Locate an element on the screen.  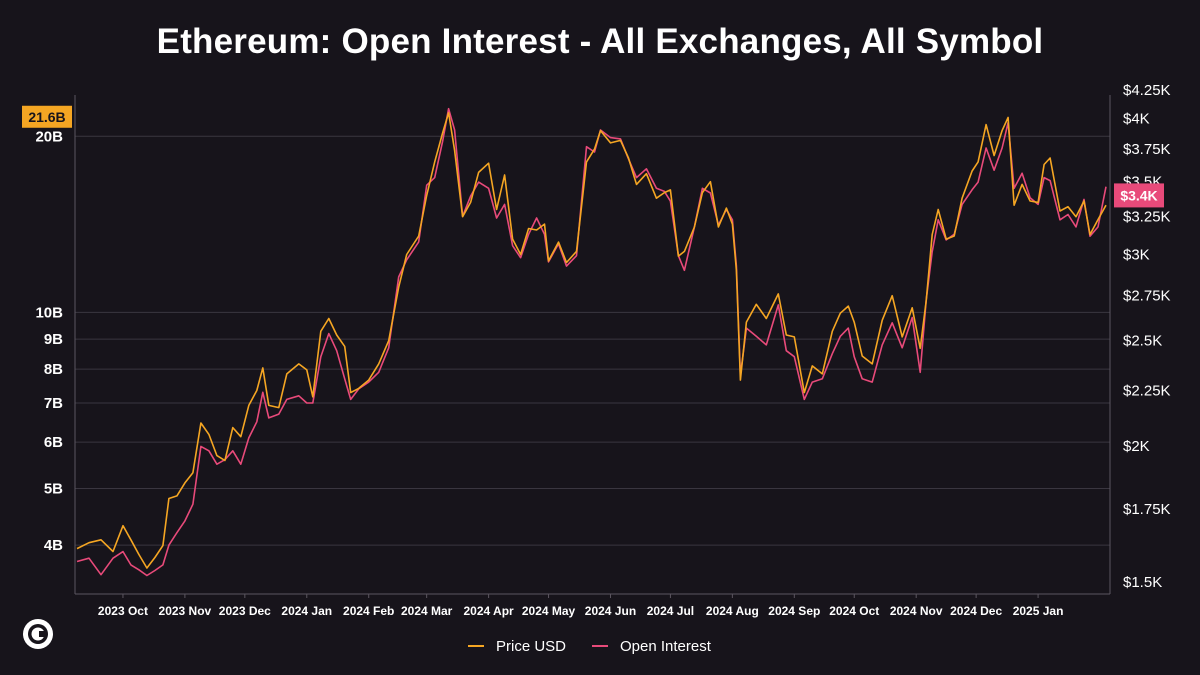
price-current-badge is located at coordinates (1139, 195).